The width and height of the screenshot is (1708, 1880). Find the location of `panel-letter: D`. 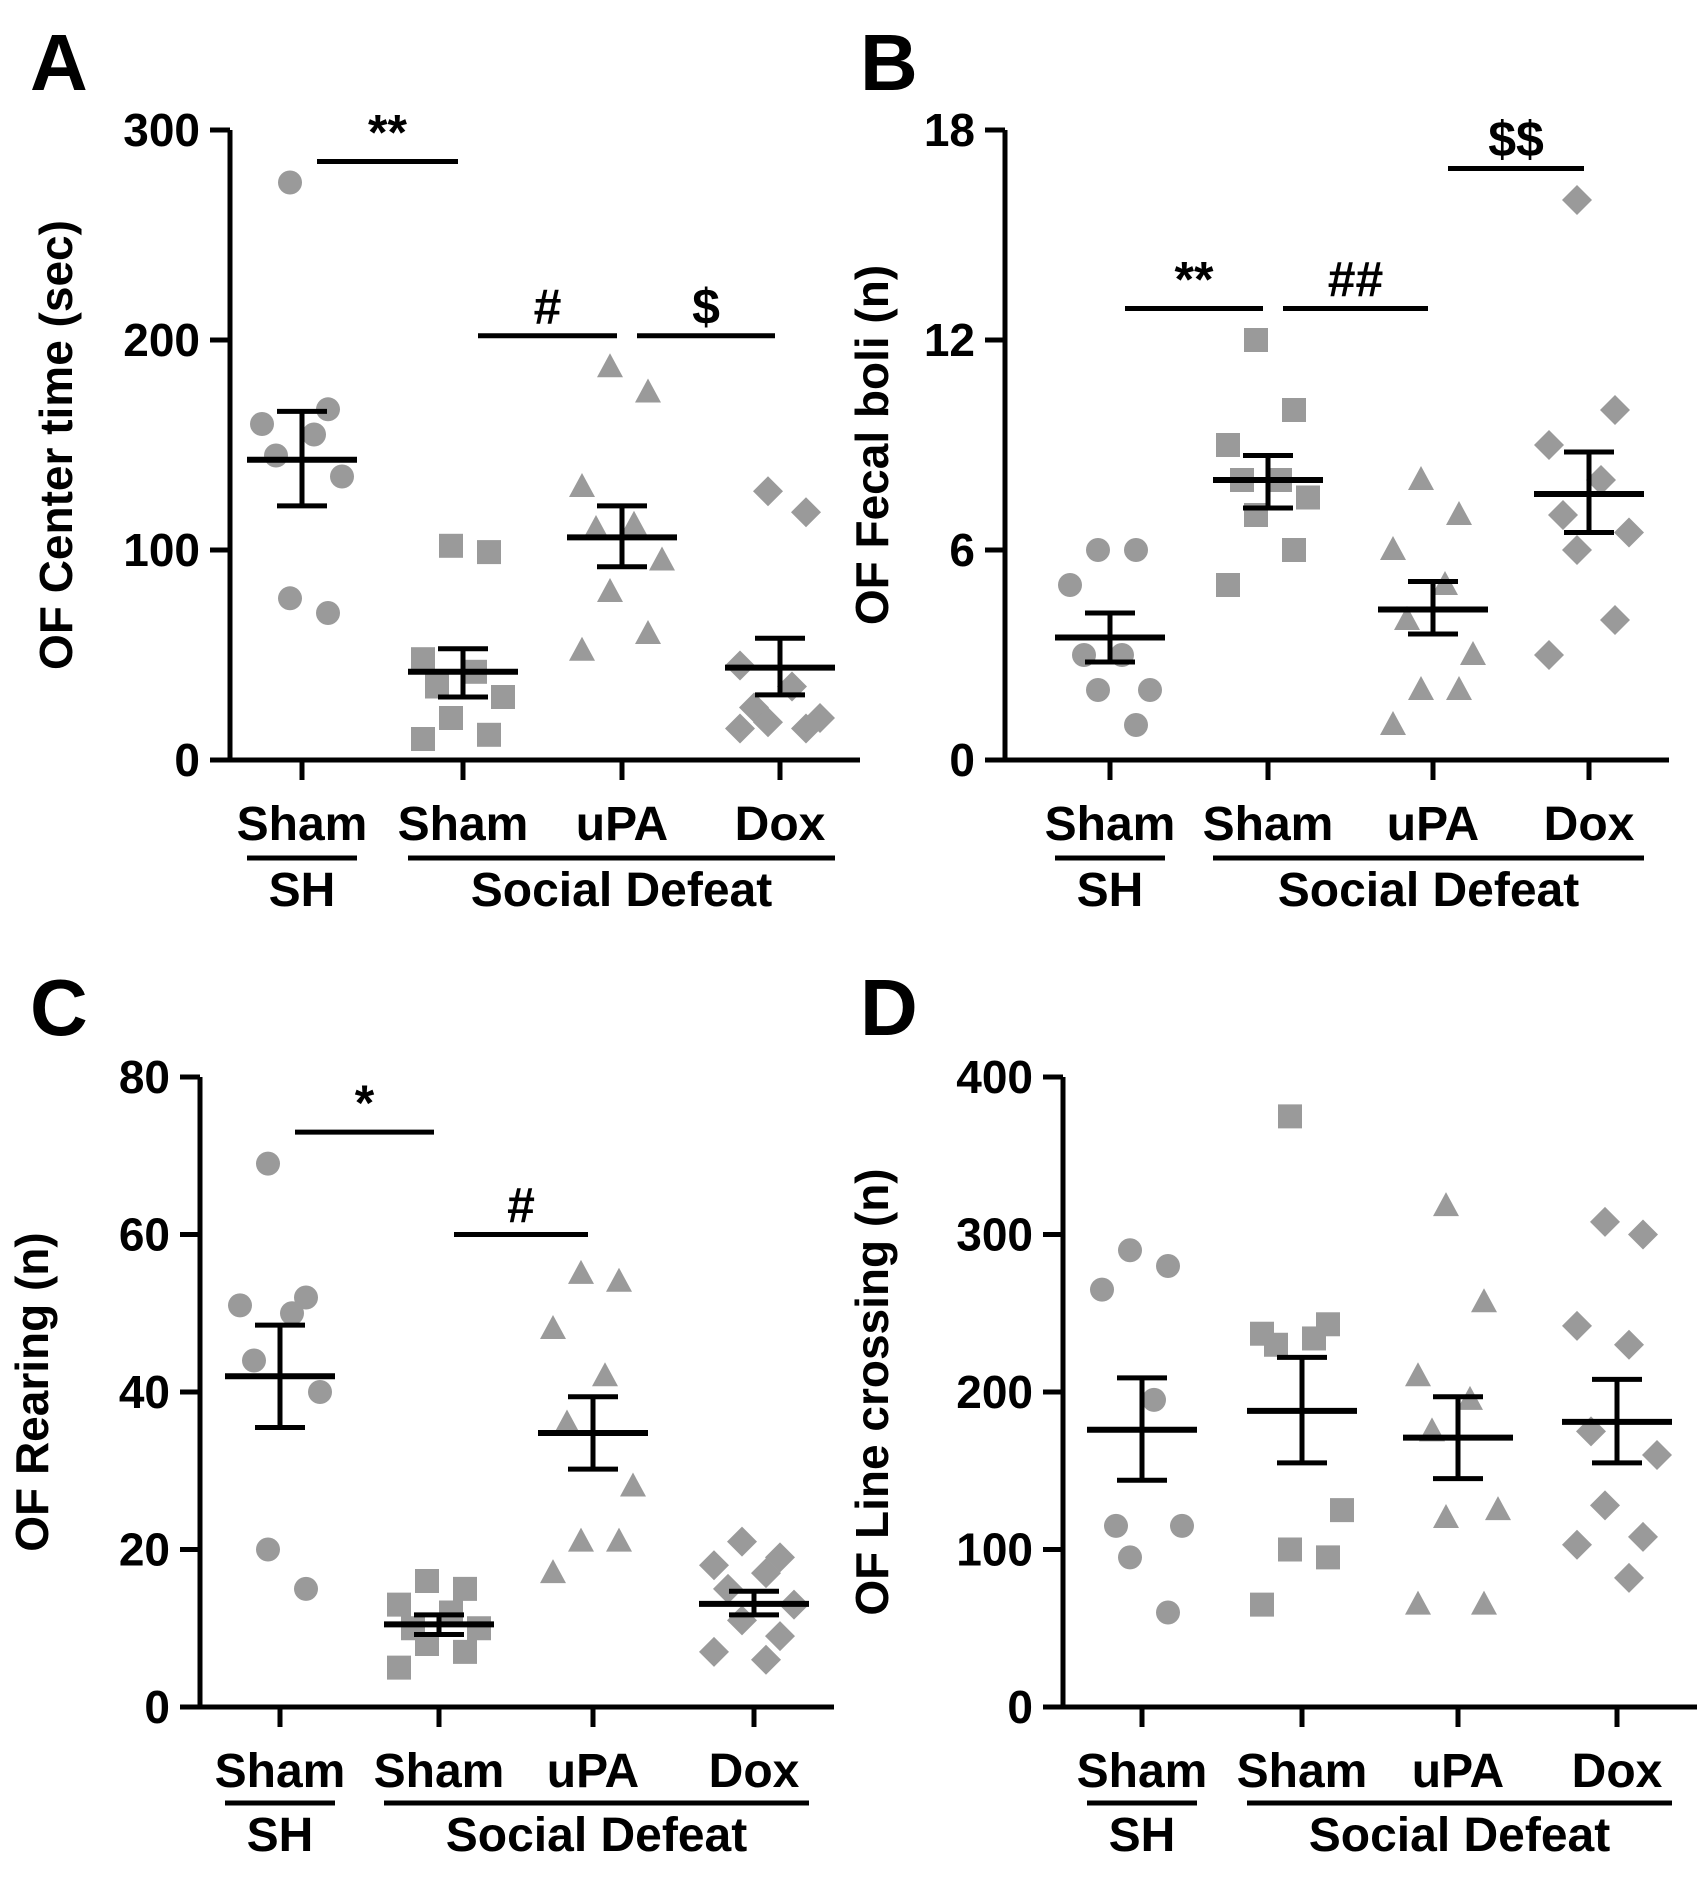

panel-letter: D is located at coordinates (889, 1007).